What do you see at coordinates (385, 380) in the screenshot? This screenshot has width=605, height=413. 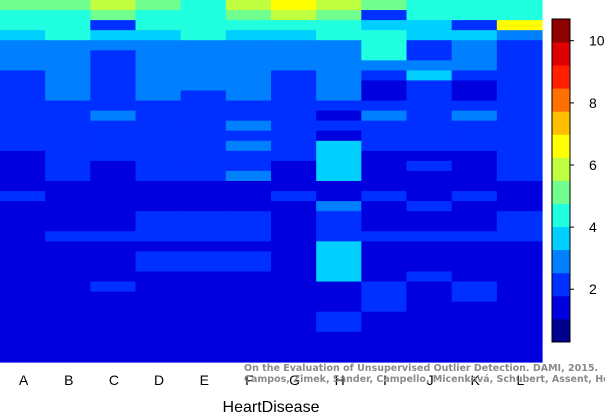 I see `column-label: I` at bounding box center [385, 380].